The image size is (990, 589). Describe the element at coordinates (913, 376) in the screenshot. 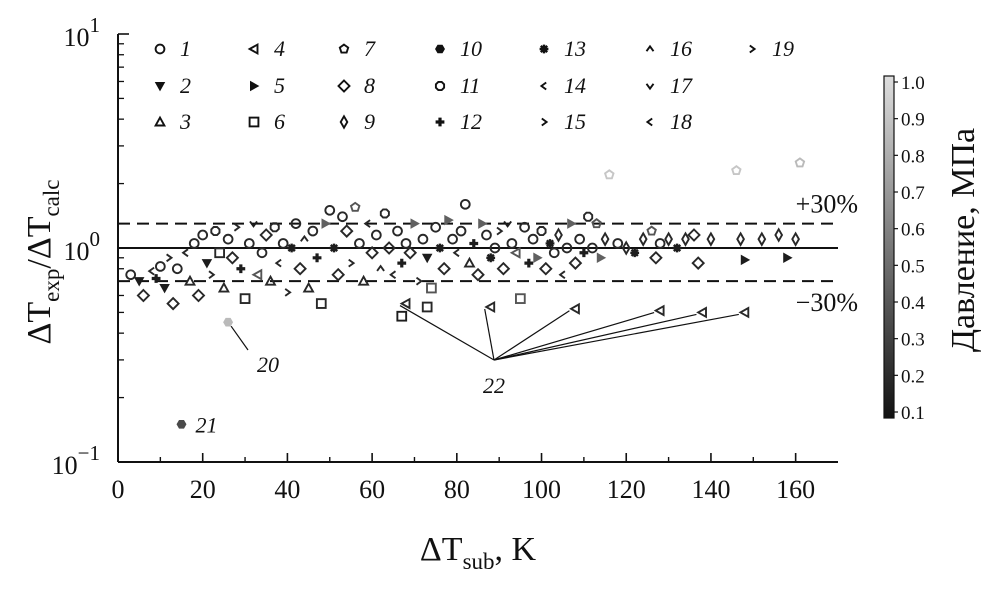

I see `colorbar-tick-label: 0.2` at that location.